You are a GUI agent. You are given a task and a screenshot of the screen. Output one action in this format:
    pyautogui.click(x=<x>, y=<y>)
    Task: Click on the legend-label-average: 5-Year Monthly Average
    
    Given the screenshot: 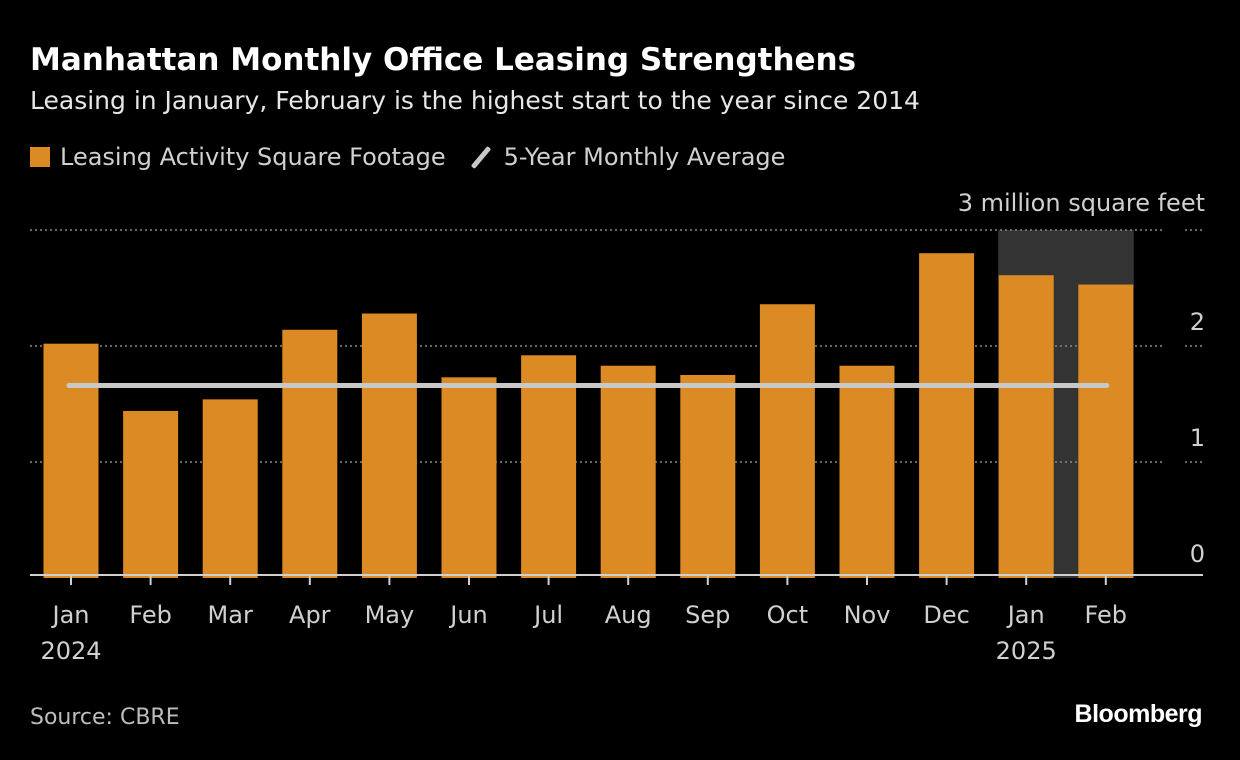 What is the action you would take?
    pyautogui.click(x=644, y=157)
    